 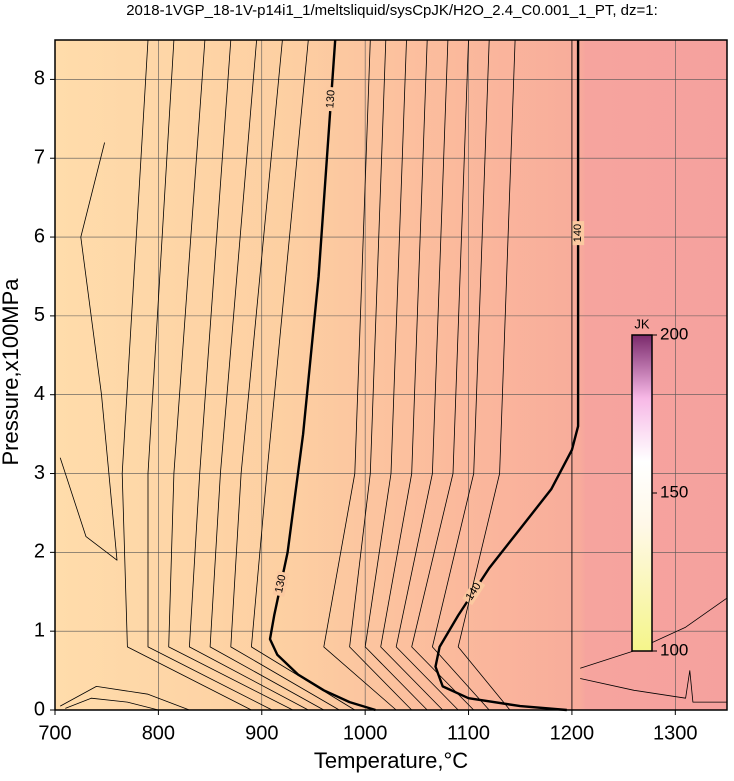 What do you see at coordinates (39, 236) in the screenshot?
I see `y-tick-label: 6` at bounding box center [39, 236].